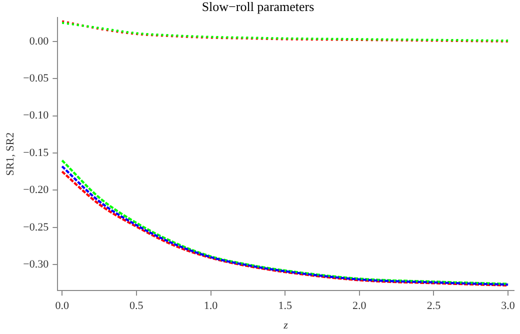  Describe the element at coordinates (36, 190) in the screenshot. I see `y-tick-label: −0.20` at that location.